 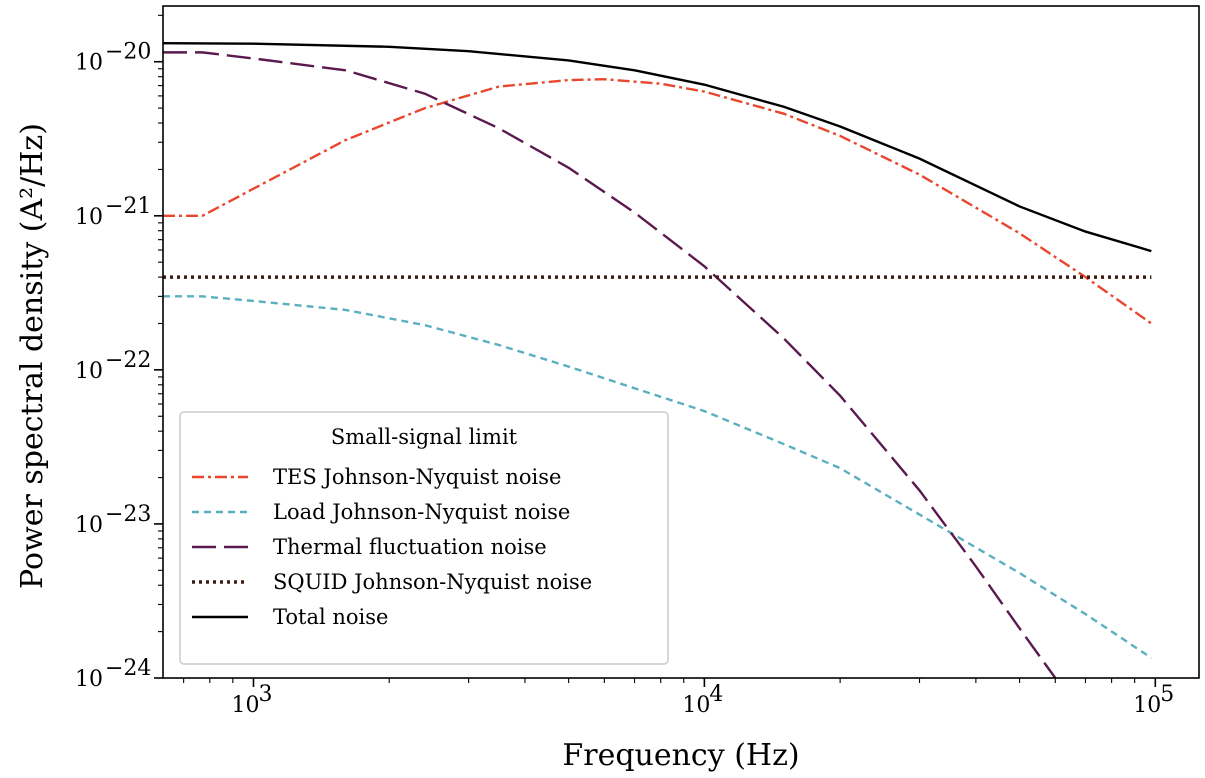 What do you see at coordinates (32, 356) in the screenshot?
I see `y-axis-title: Power spectral density (A²/Hz)` at bounding box center [32, 356].